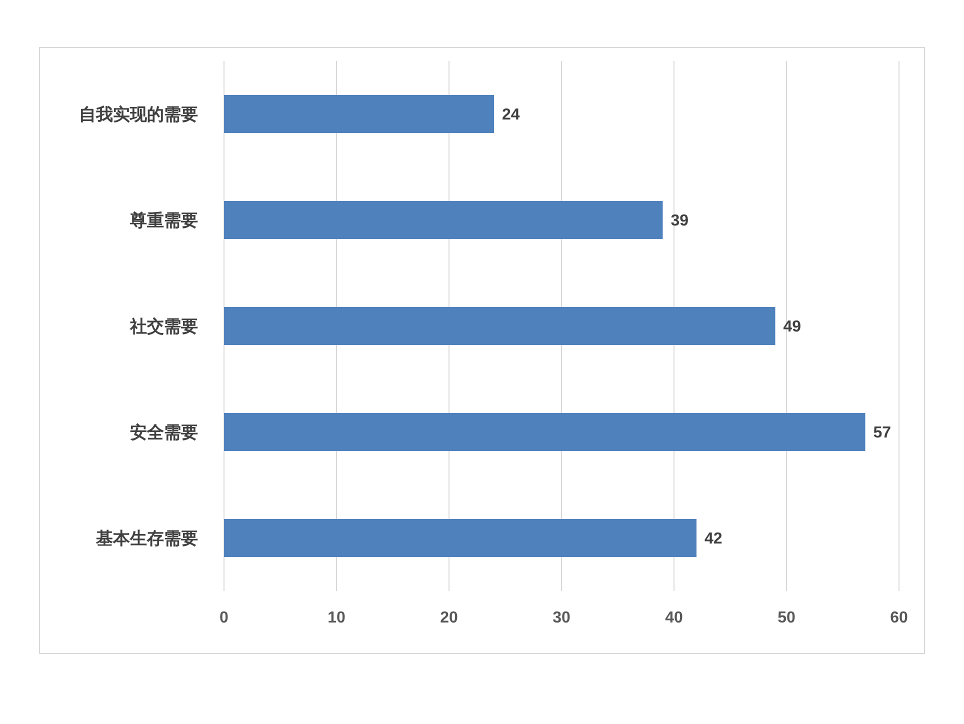 This screenshot has height=724, width=964. I want to click on data-label: 49, so click(792, 327).